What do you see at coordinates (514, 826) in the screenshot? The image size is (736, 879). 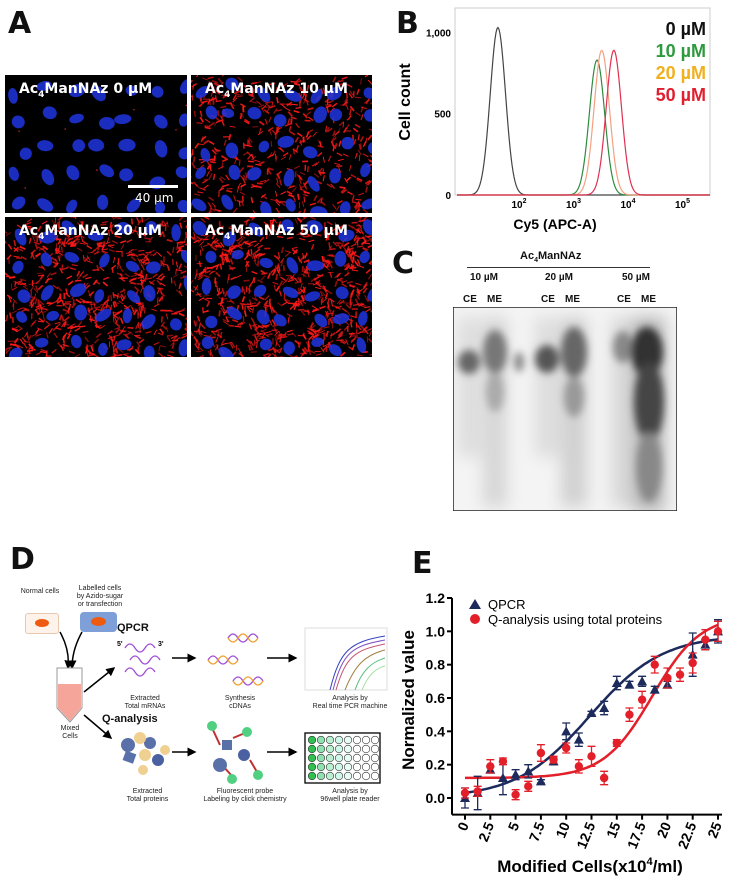 I see `x-tick-label: 5` at bounding box center [514, 826].